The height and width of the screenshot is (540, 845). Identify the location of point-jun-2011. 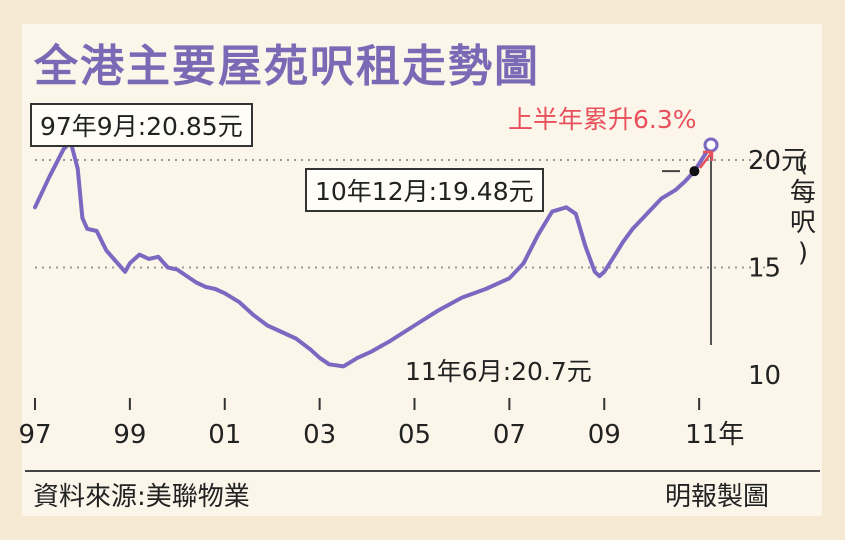
(711, 145).